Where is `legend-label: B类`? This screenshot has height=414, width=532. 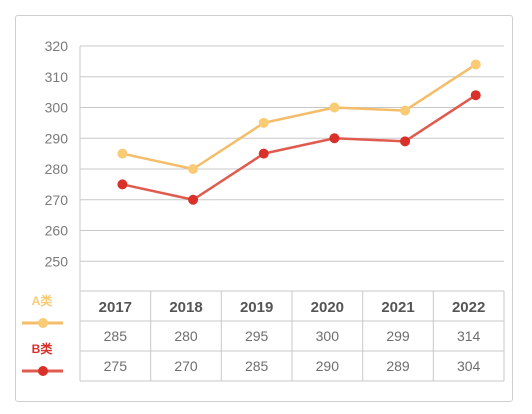 legend-label: B类 is located at coordinates (43, 348).